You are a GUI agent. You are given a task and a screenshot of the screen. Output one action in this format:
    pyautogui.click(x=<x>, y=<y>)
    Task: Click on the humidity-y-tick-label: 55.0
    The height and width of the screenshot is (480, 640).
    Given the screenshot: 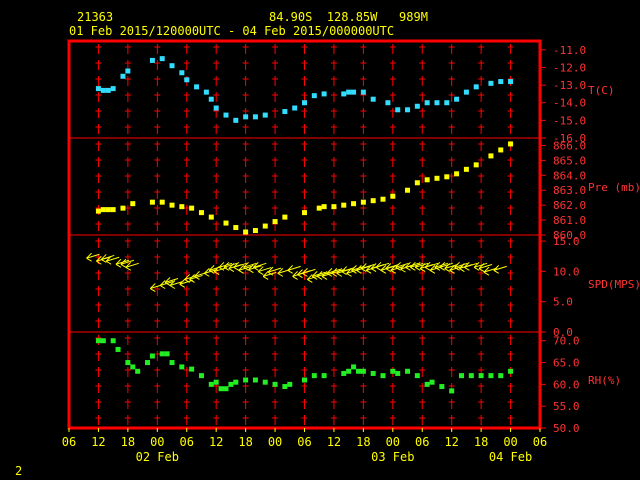 What is the action you would take?
    pyautogui.click(x=566, y=406)
    